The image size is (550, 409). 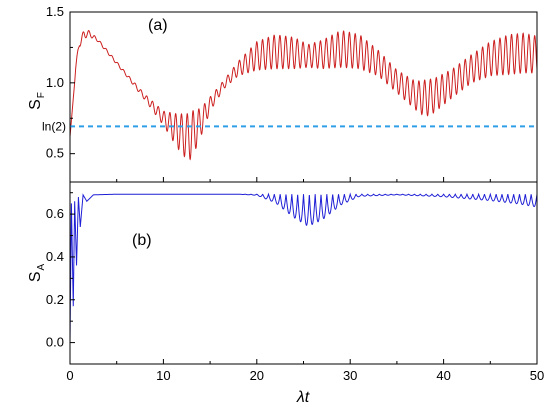 What do you see at coordinates (55, 153) in the screenshot?
I see `panel-a-ytick-label: 0.5` at bounding box center [55, 153].